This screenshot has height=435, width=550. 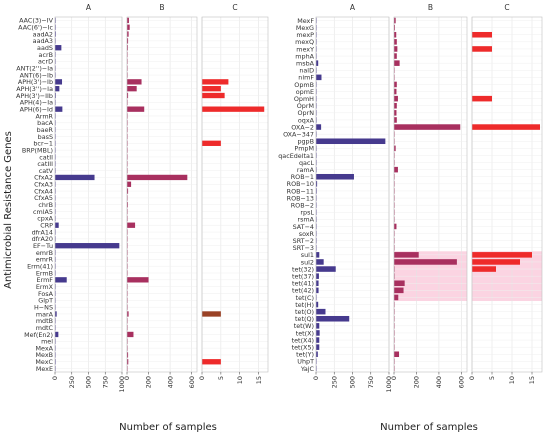 What do you see at coordinates (302, 205) in the screenshot?
I see `gene-label: ROB−2` at bounding box center [302, 205].